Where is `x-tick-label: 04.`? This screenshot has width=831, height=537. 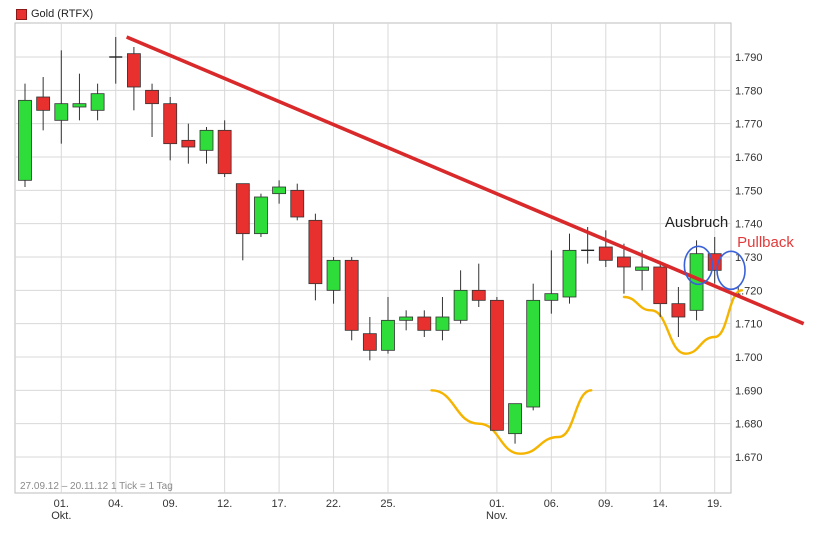 x-tick-label: 04. is located at coordinates (115, 504).